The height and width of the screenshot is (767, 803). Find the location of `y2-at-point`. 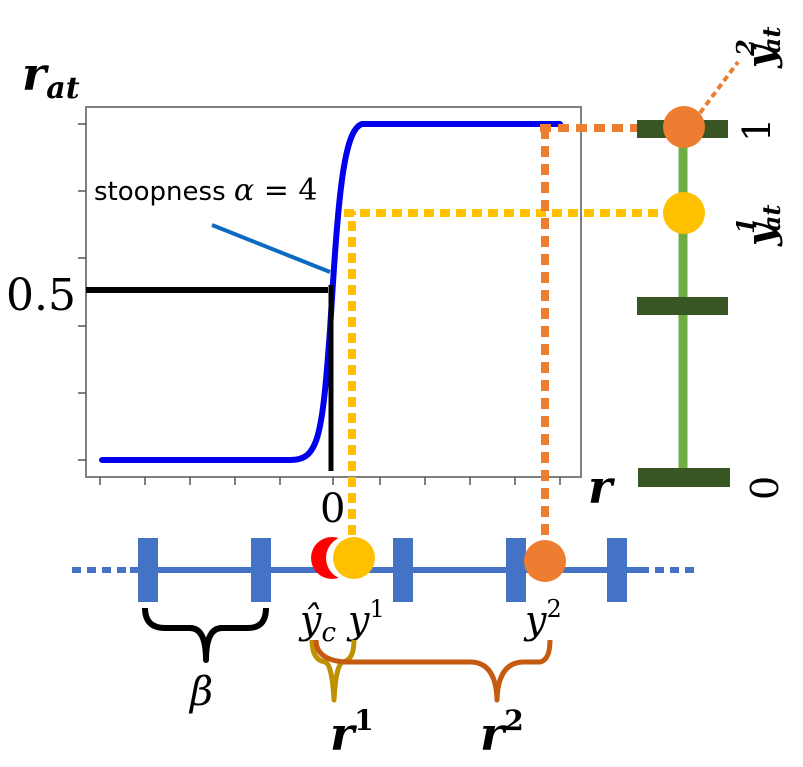

y2-at-point is located at coordinates (684, 127).